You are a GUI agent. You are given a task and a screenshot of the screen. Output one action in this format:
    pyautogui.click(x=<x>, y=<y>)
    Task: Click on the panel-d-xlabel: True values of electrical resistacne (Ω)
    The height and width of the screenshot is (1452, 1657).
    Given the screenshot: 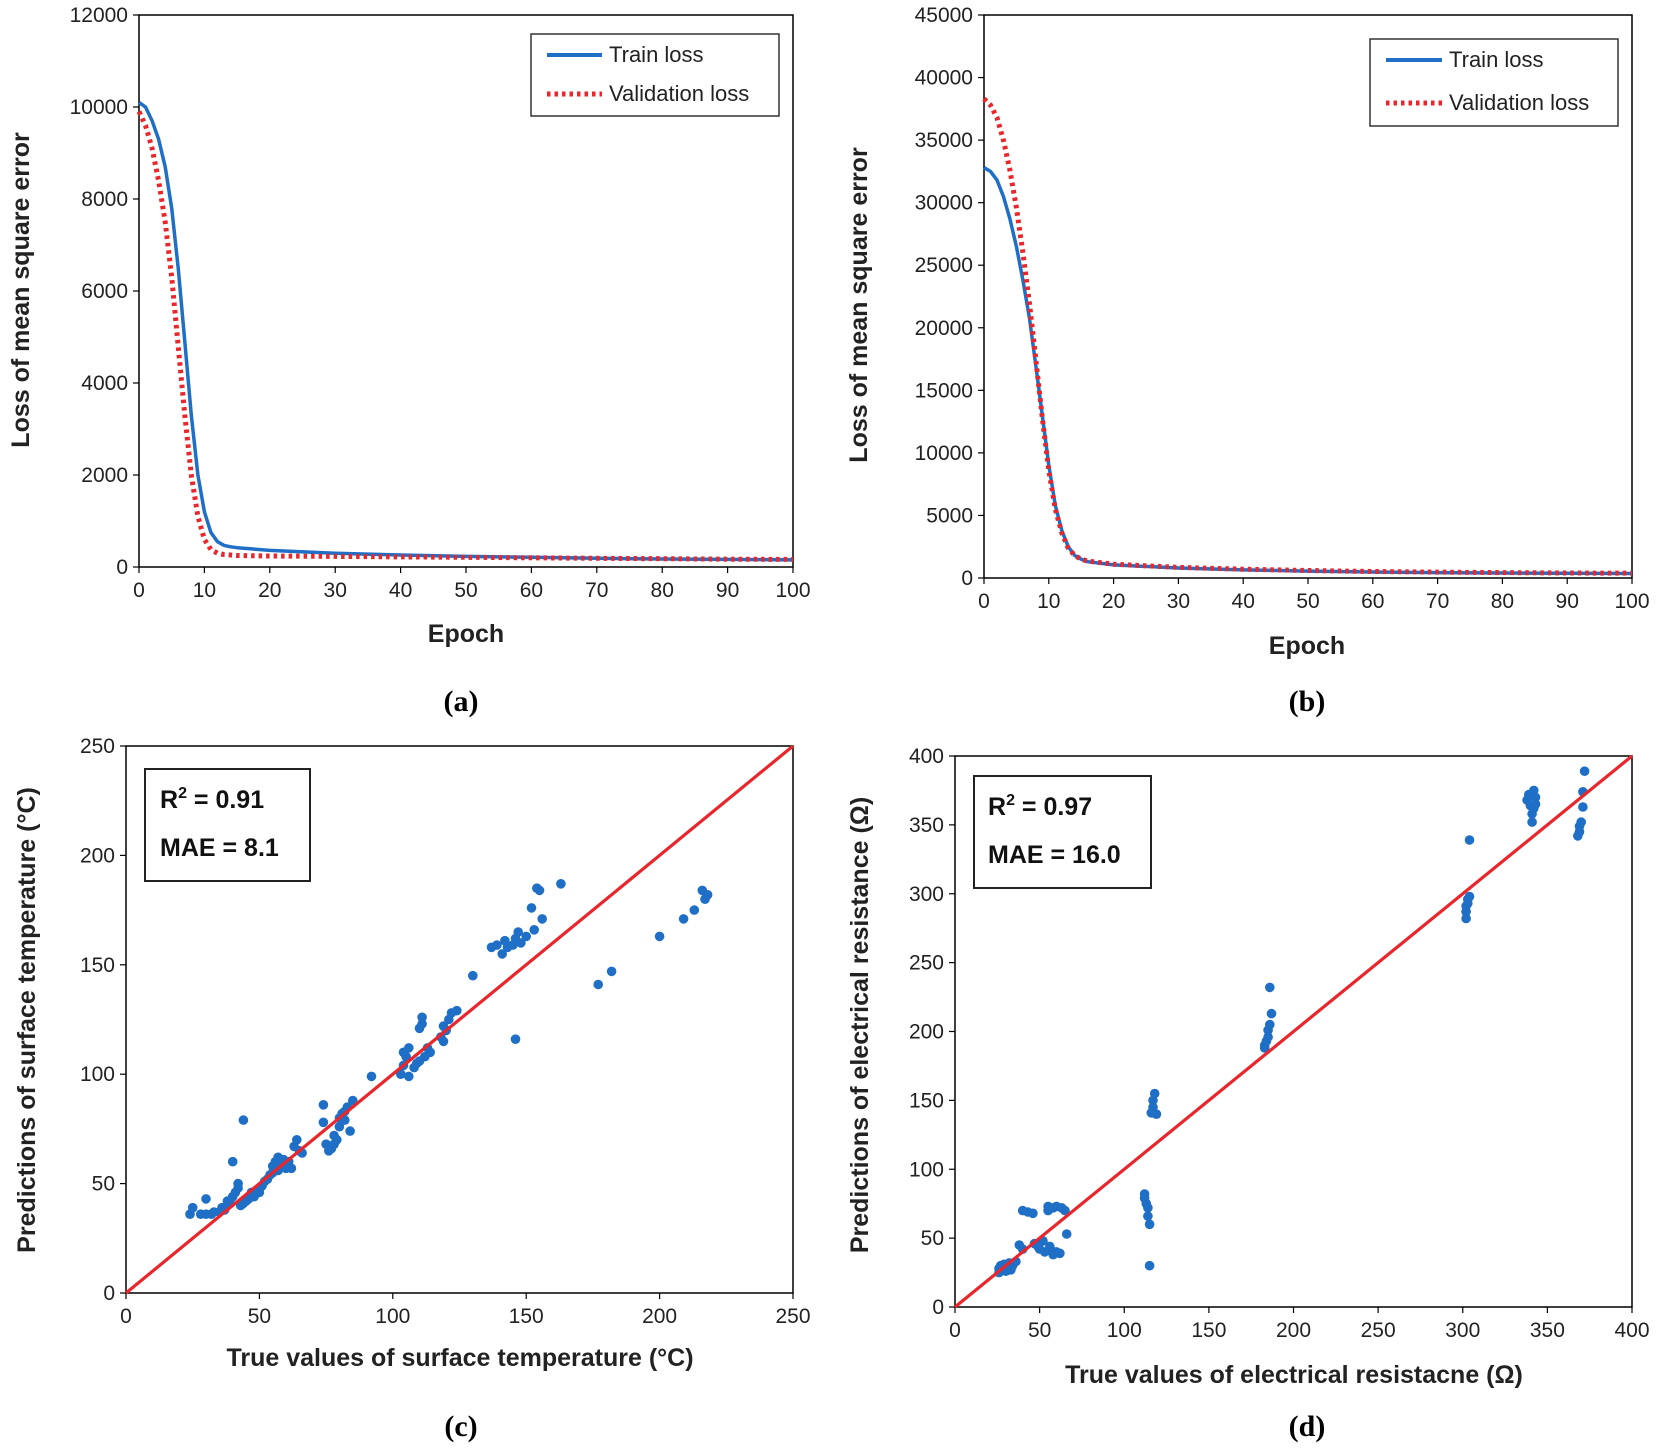 What is the action you would take?
    pyautogui.click(x=1294, y=1375)
    